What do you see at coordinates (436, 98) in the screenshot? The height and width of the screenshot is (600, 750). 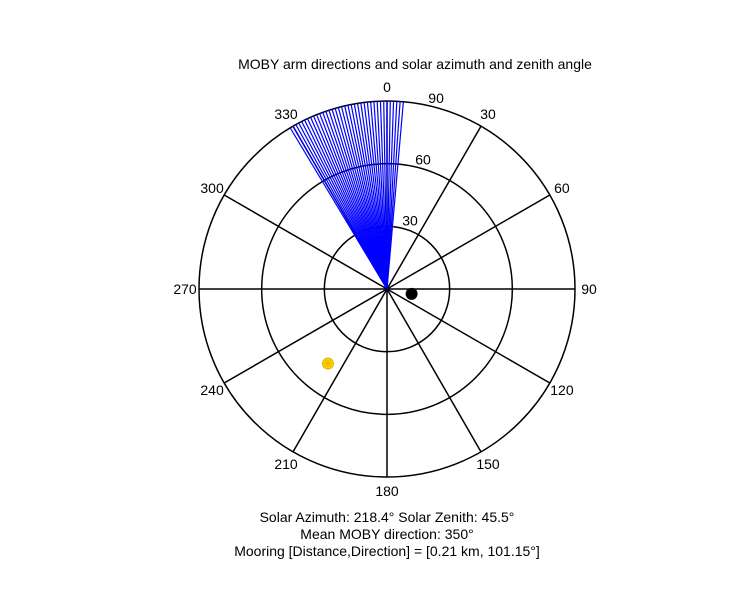 I see `radial-tick-label: 90` at bounding box center [436, 98].